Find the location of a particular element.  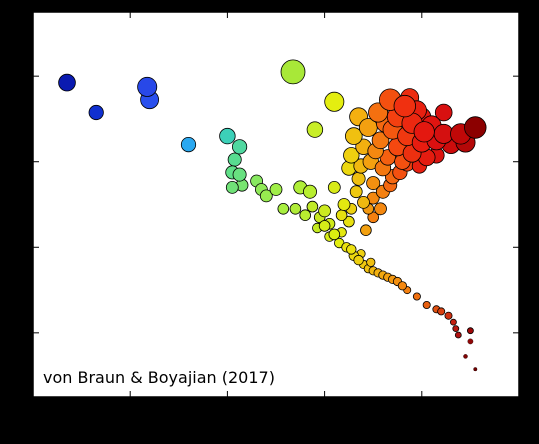

x-tick-label: 3.4 is located at coordinates (512, 410).